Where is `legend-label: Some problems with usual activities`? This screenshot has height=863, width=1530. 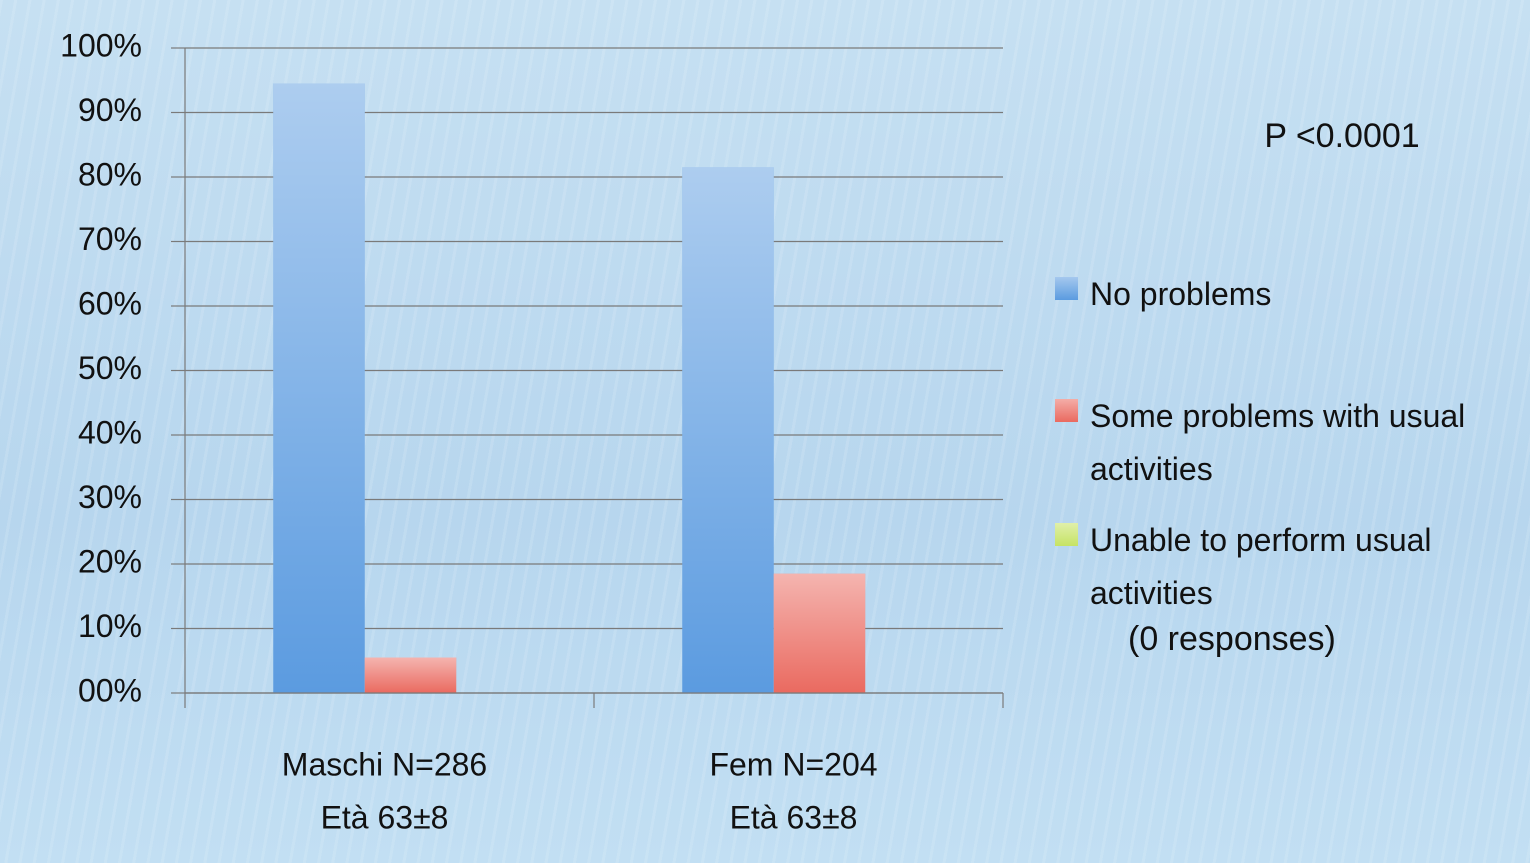
legend-label: Some problems with usual activities is located at coordinates (1278, 442).